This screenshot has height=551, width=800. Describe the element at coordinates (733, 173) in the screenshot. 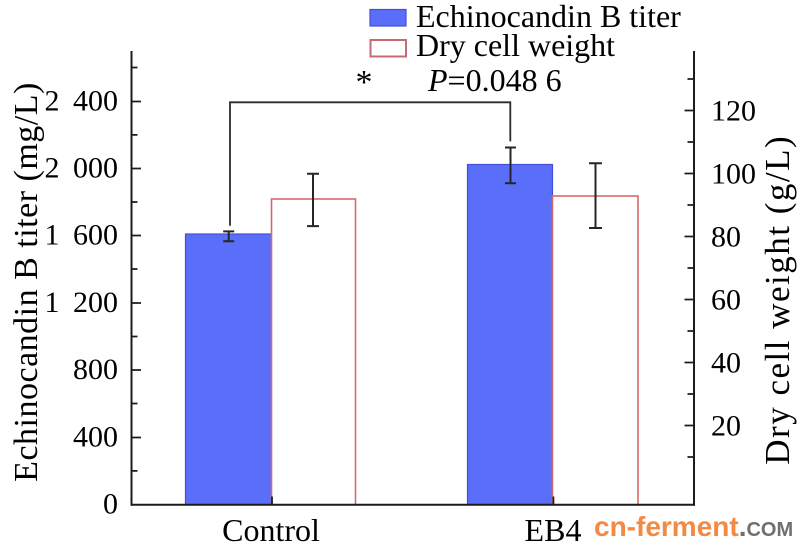

I see `svg-text: 100` at that location.